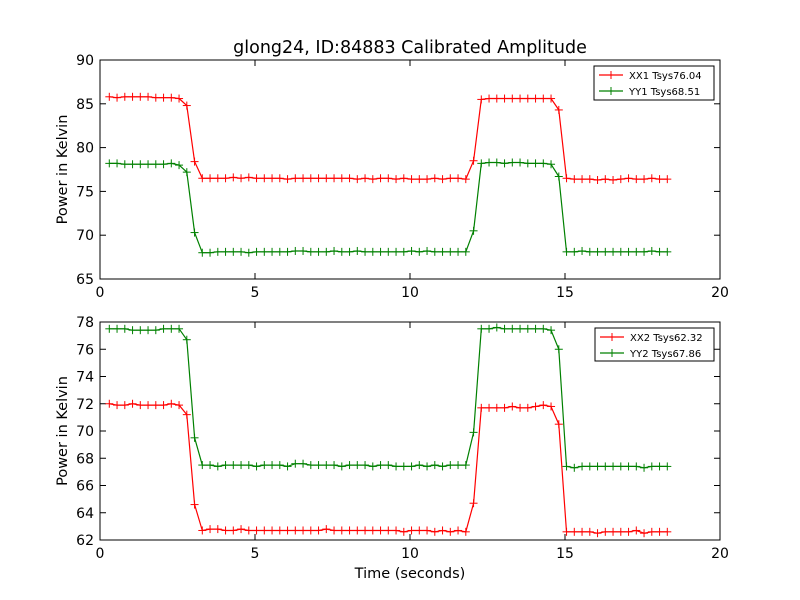  I want to click on y-tick-label: 70, so click(85, 236).